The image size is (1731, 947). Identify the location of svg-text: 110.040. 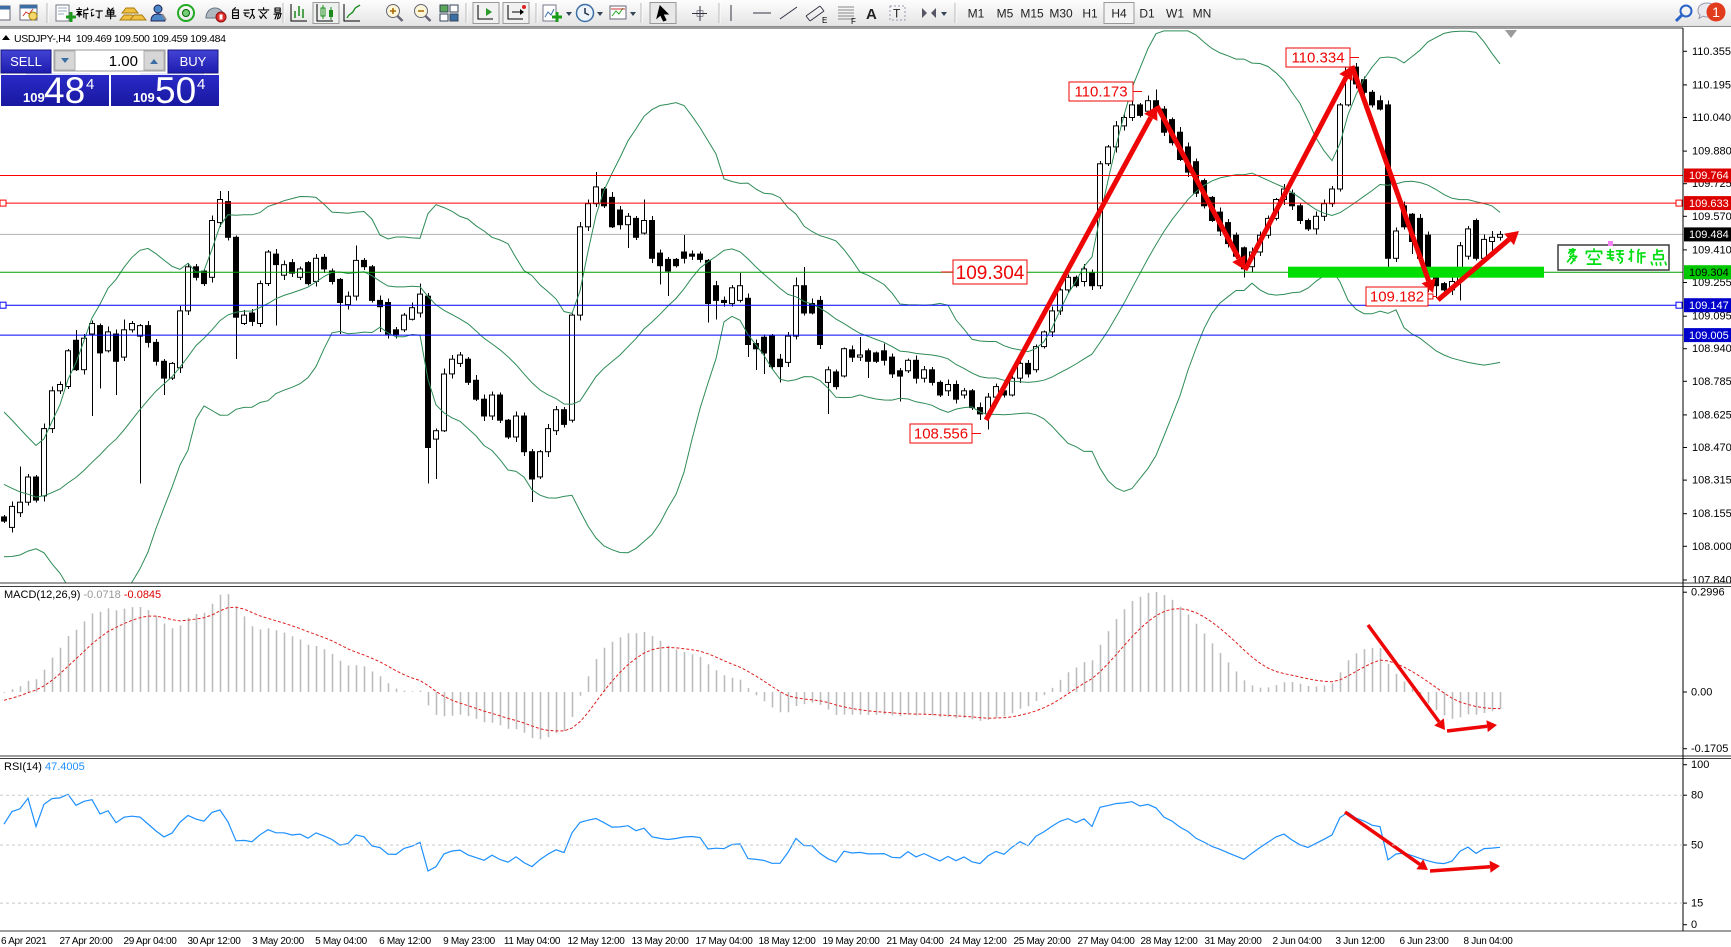
(1711, 118).